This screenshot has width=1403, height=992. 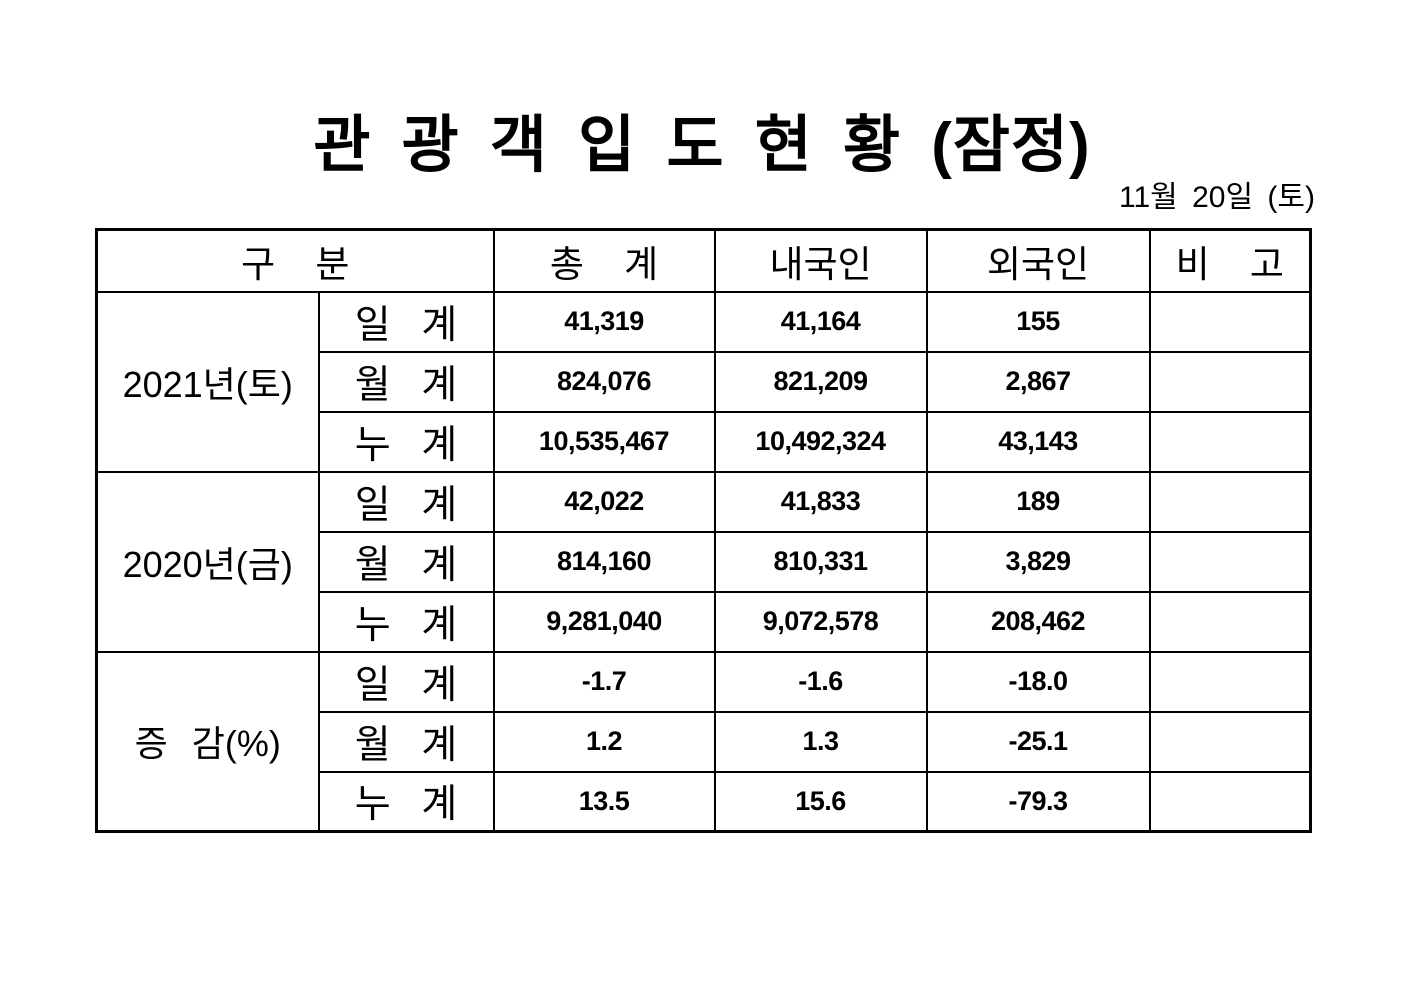 What do you see at coordinates (1038, 260) in the screenshot?
I see `header-foreign: 외국인` at bounding box center [1038, 260].